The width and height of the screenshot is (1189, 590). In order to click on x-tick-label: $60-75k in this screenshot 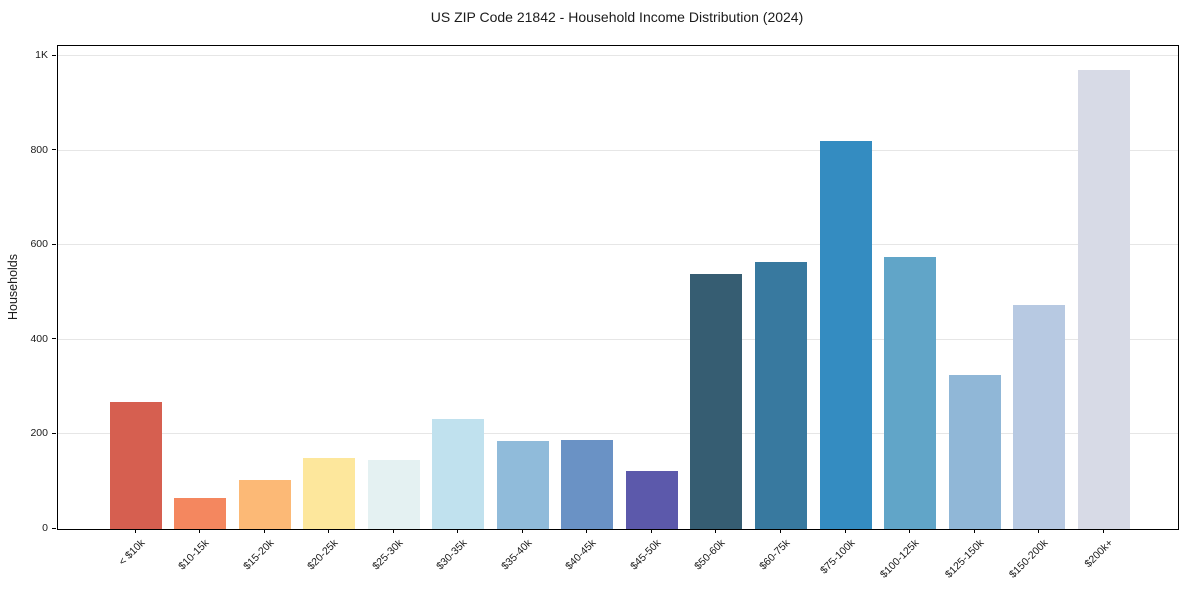, I will do `click(775, 555)`.